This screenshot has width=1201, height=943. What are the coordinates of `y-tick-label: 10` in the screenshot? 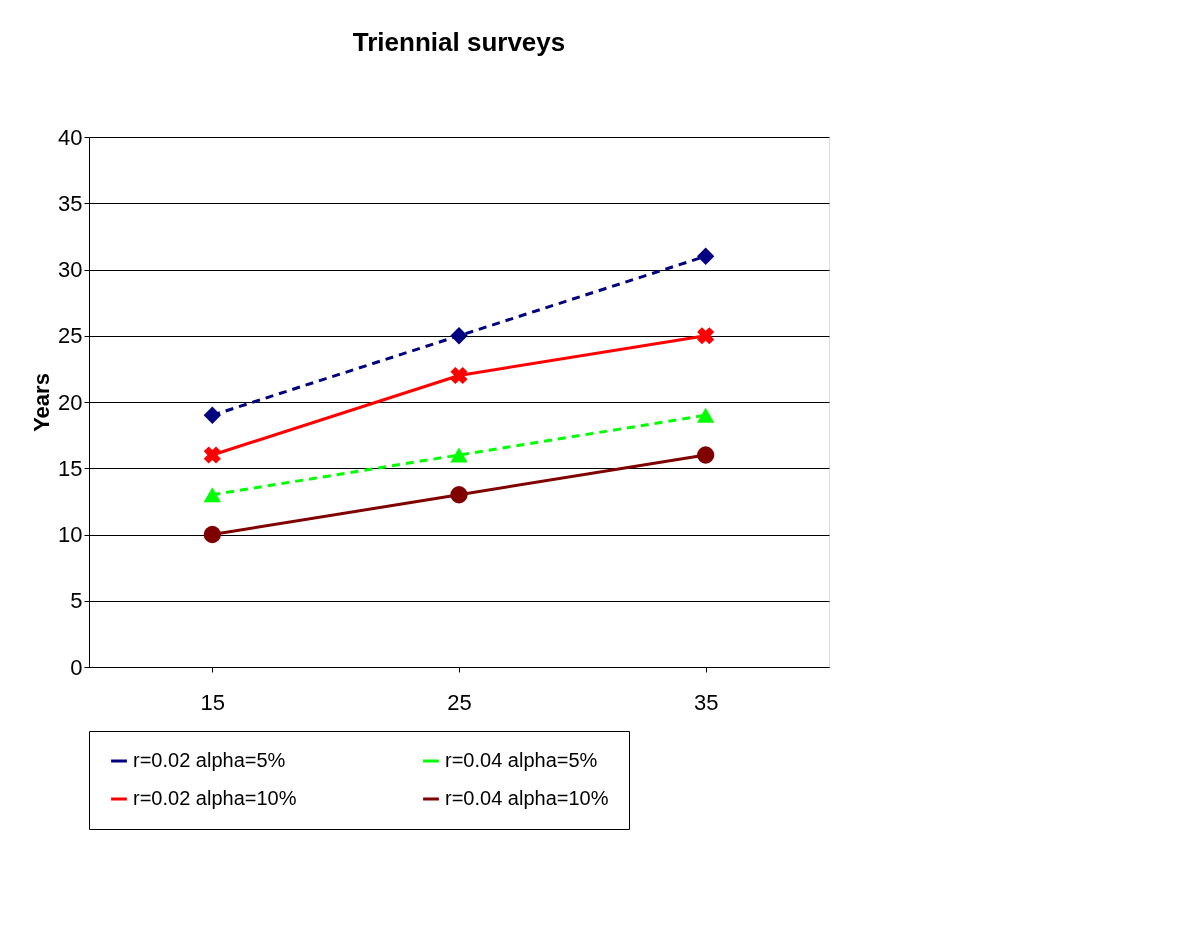 It's located at (70, 534).